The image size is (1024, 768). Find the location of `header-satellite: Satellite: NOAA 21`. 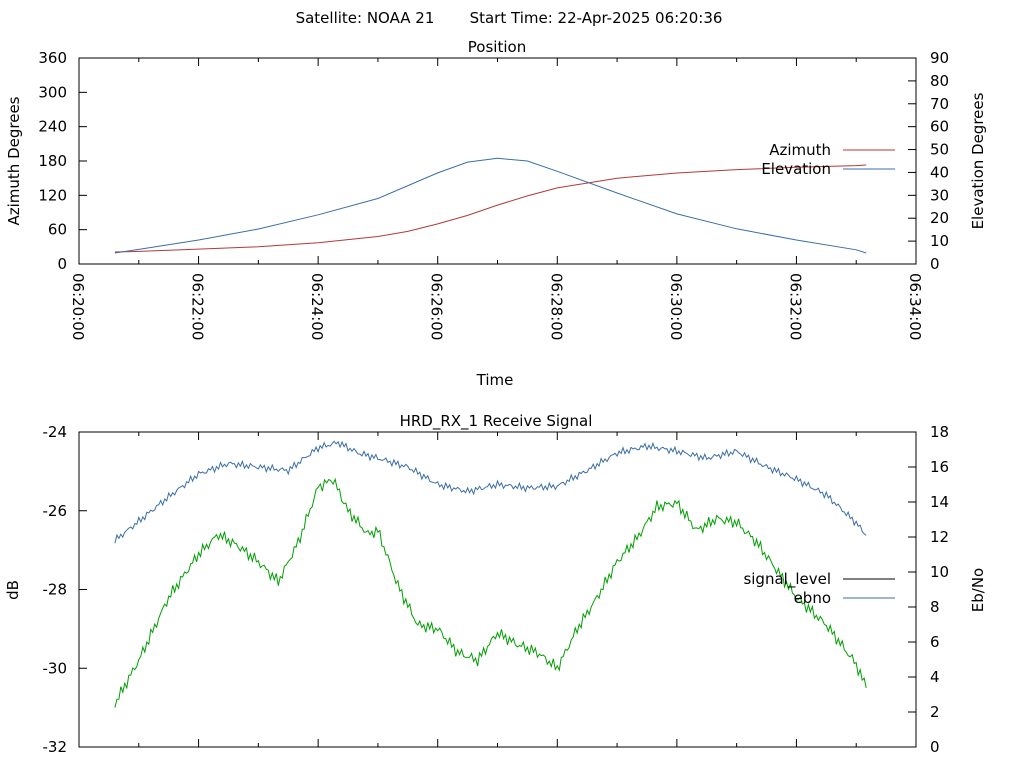

header-satellite: Satellite: NOAA 21 is located at coordinates (365, 18).